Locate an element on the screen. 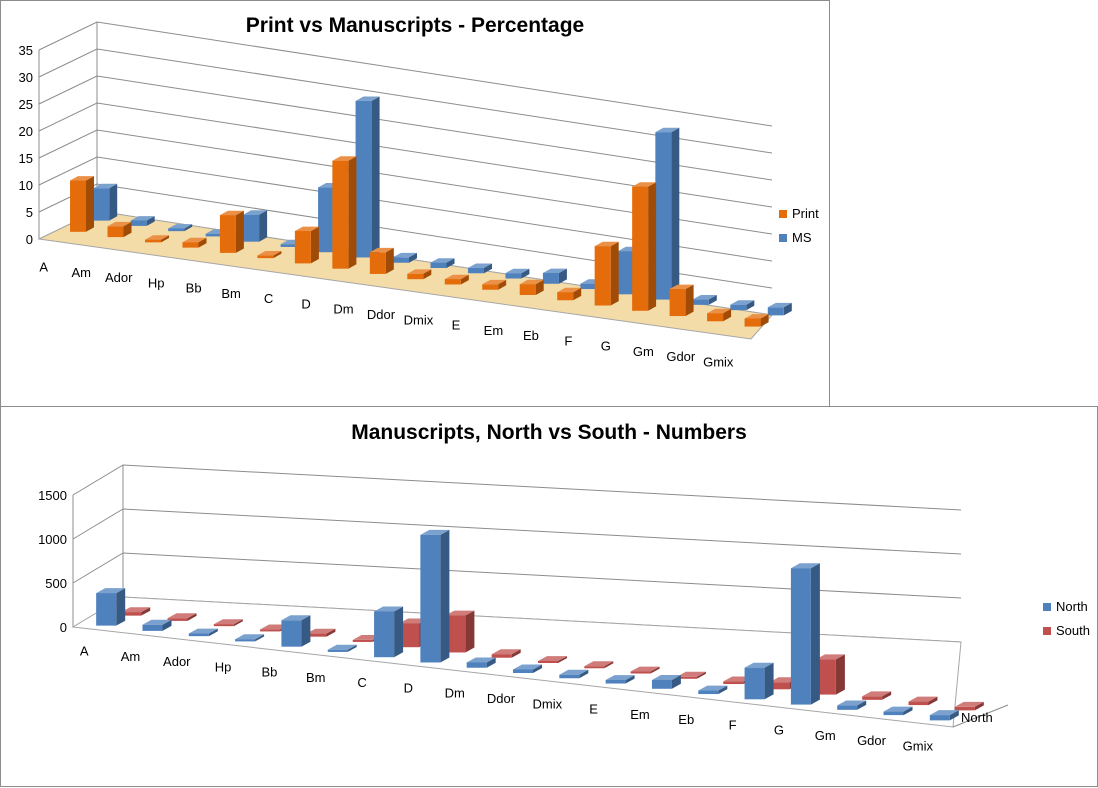 The width and height of the screenshot is (1098, 788). x-tick-label: Bm is located at coordinates (316, 677).